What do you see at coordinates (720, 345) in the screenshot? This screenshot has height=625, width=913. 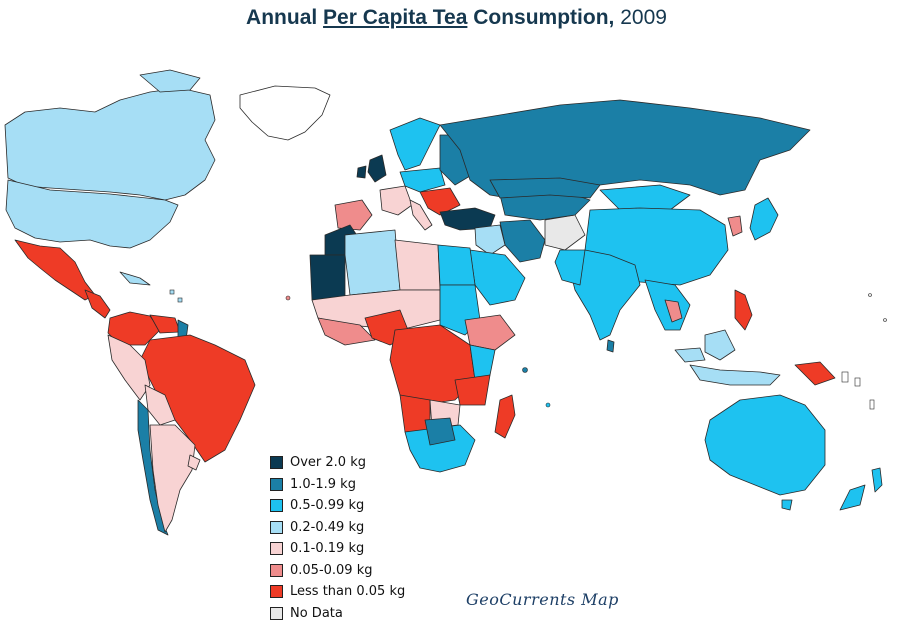 I see `region-borneo` at bounding box center [720, 345].